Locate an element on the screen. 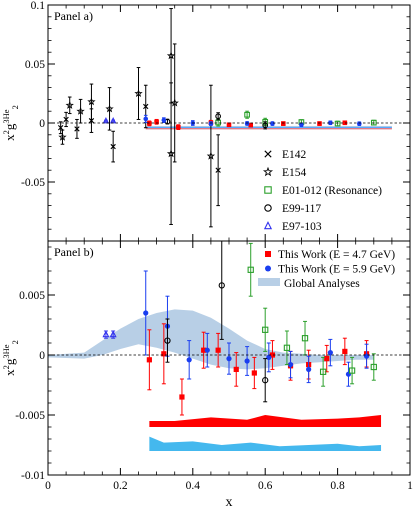  series-e142 is located at coordinates (139, 145).